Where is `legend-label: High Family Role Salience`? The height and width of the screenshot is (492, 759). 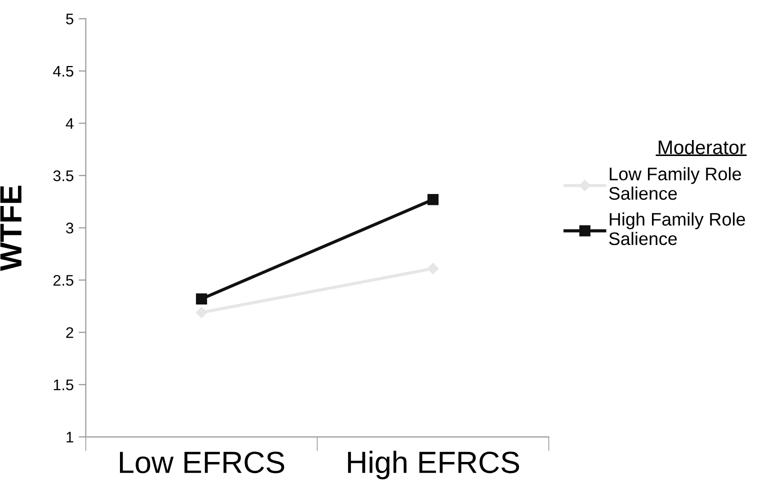 legend-label: High Family Role Salience is located at coordinates (677, 229).